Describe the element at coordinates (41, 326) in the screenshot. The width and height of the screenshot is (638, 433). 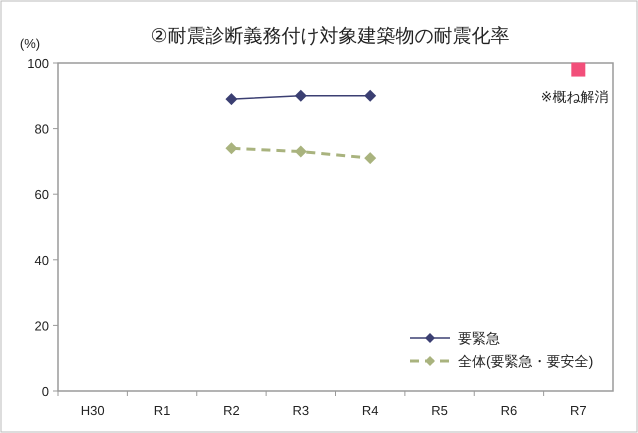
I see `y-tick-label: 20` at that location.